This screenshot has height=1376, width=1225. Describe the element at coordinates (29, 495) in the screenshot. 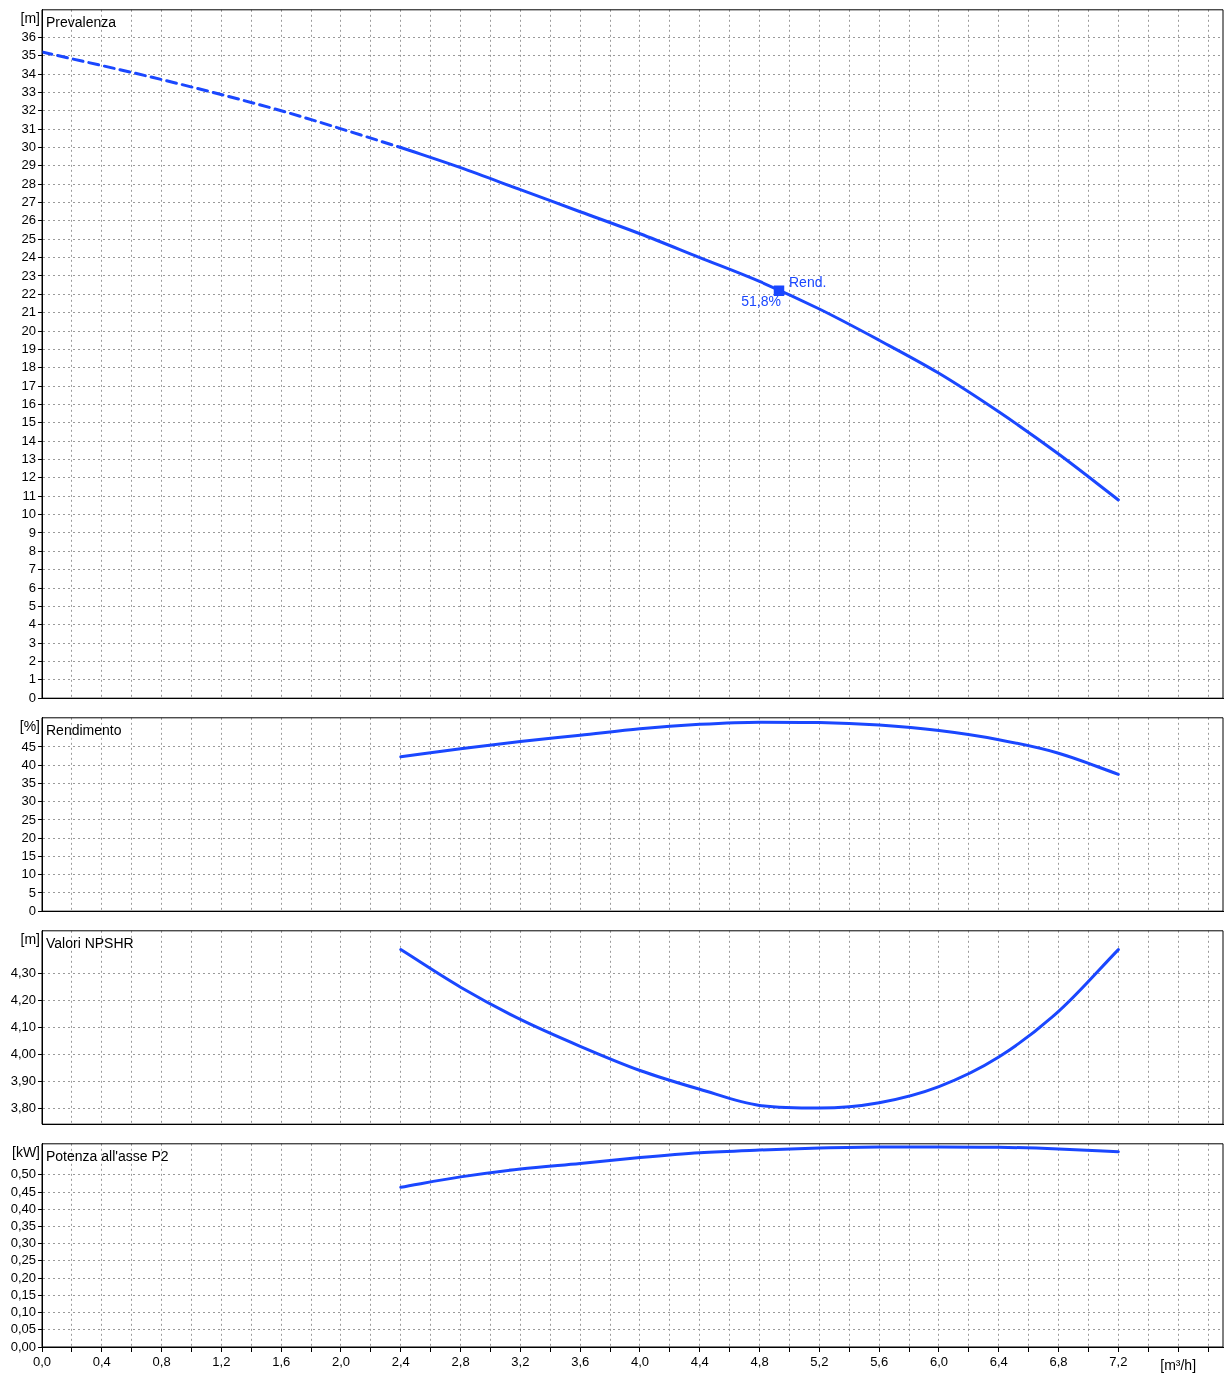

I see `y-tick-label: 11` at that location.